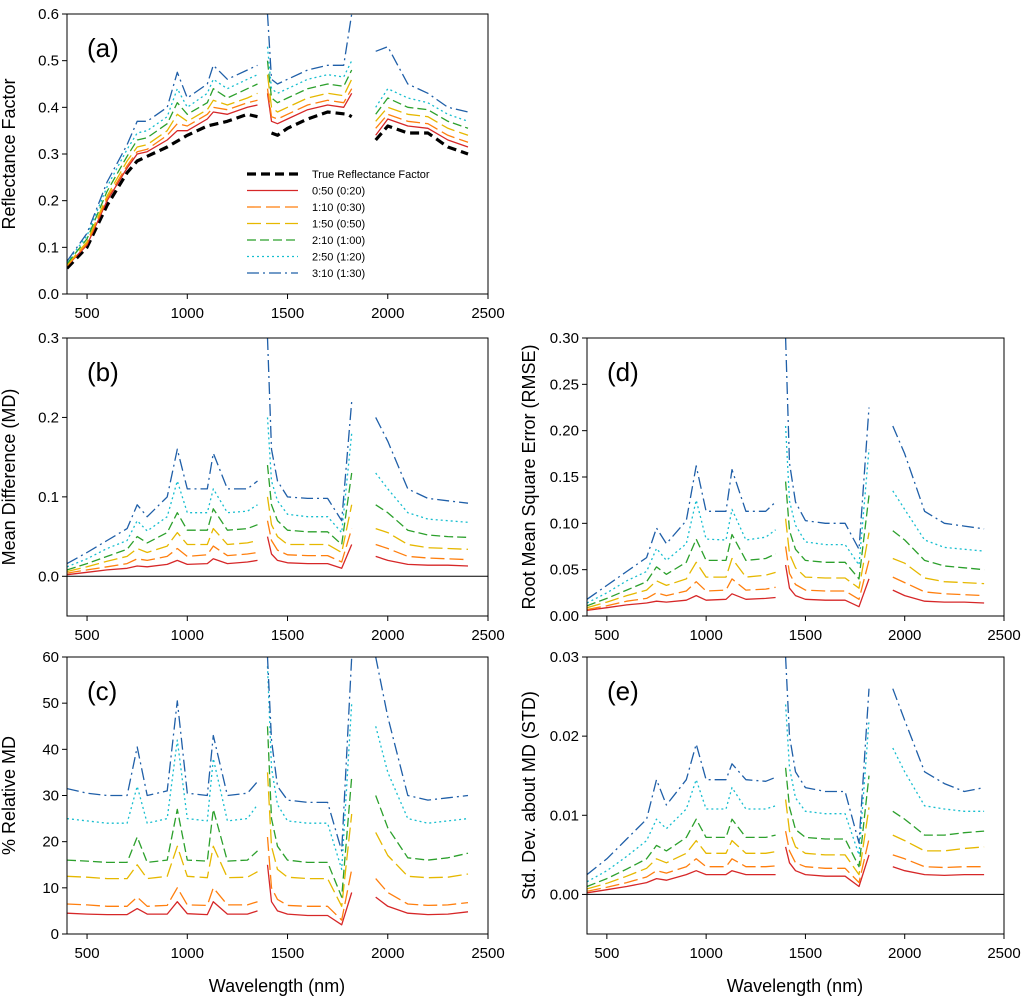 Image resolution: width=1025 pixels, height=1000 pixels. I want to click on y-tick-label: 0, so click(55, 934).